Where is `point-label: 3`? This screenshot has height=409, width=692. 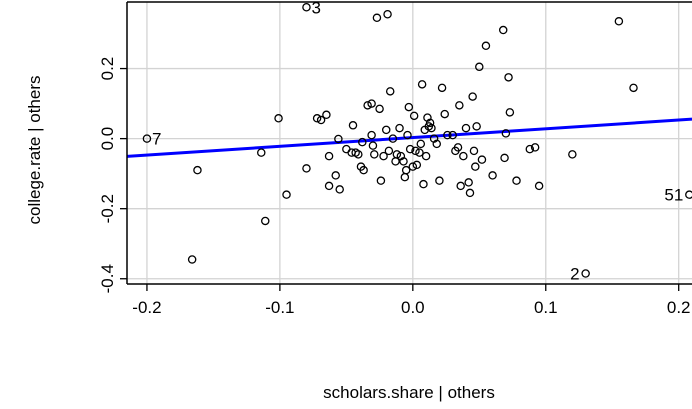
point-label: 3 is located at coordinates (315, 8).